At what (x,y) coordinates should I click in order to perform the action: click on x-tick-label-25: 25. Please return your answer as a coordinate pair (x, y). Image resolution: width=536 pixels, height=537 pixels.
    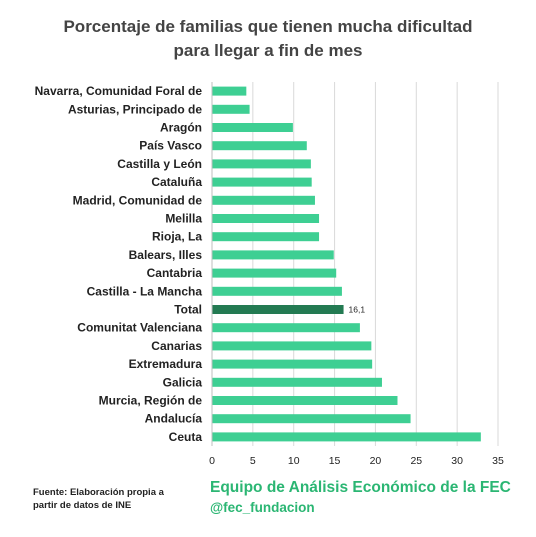
    Looking at the image, I should click on (416, 461).